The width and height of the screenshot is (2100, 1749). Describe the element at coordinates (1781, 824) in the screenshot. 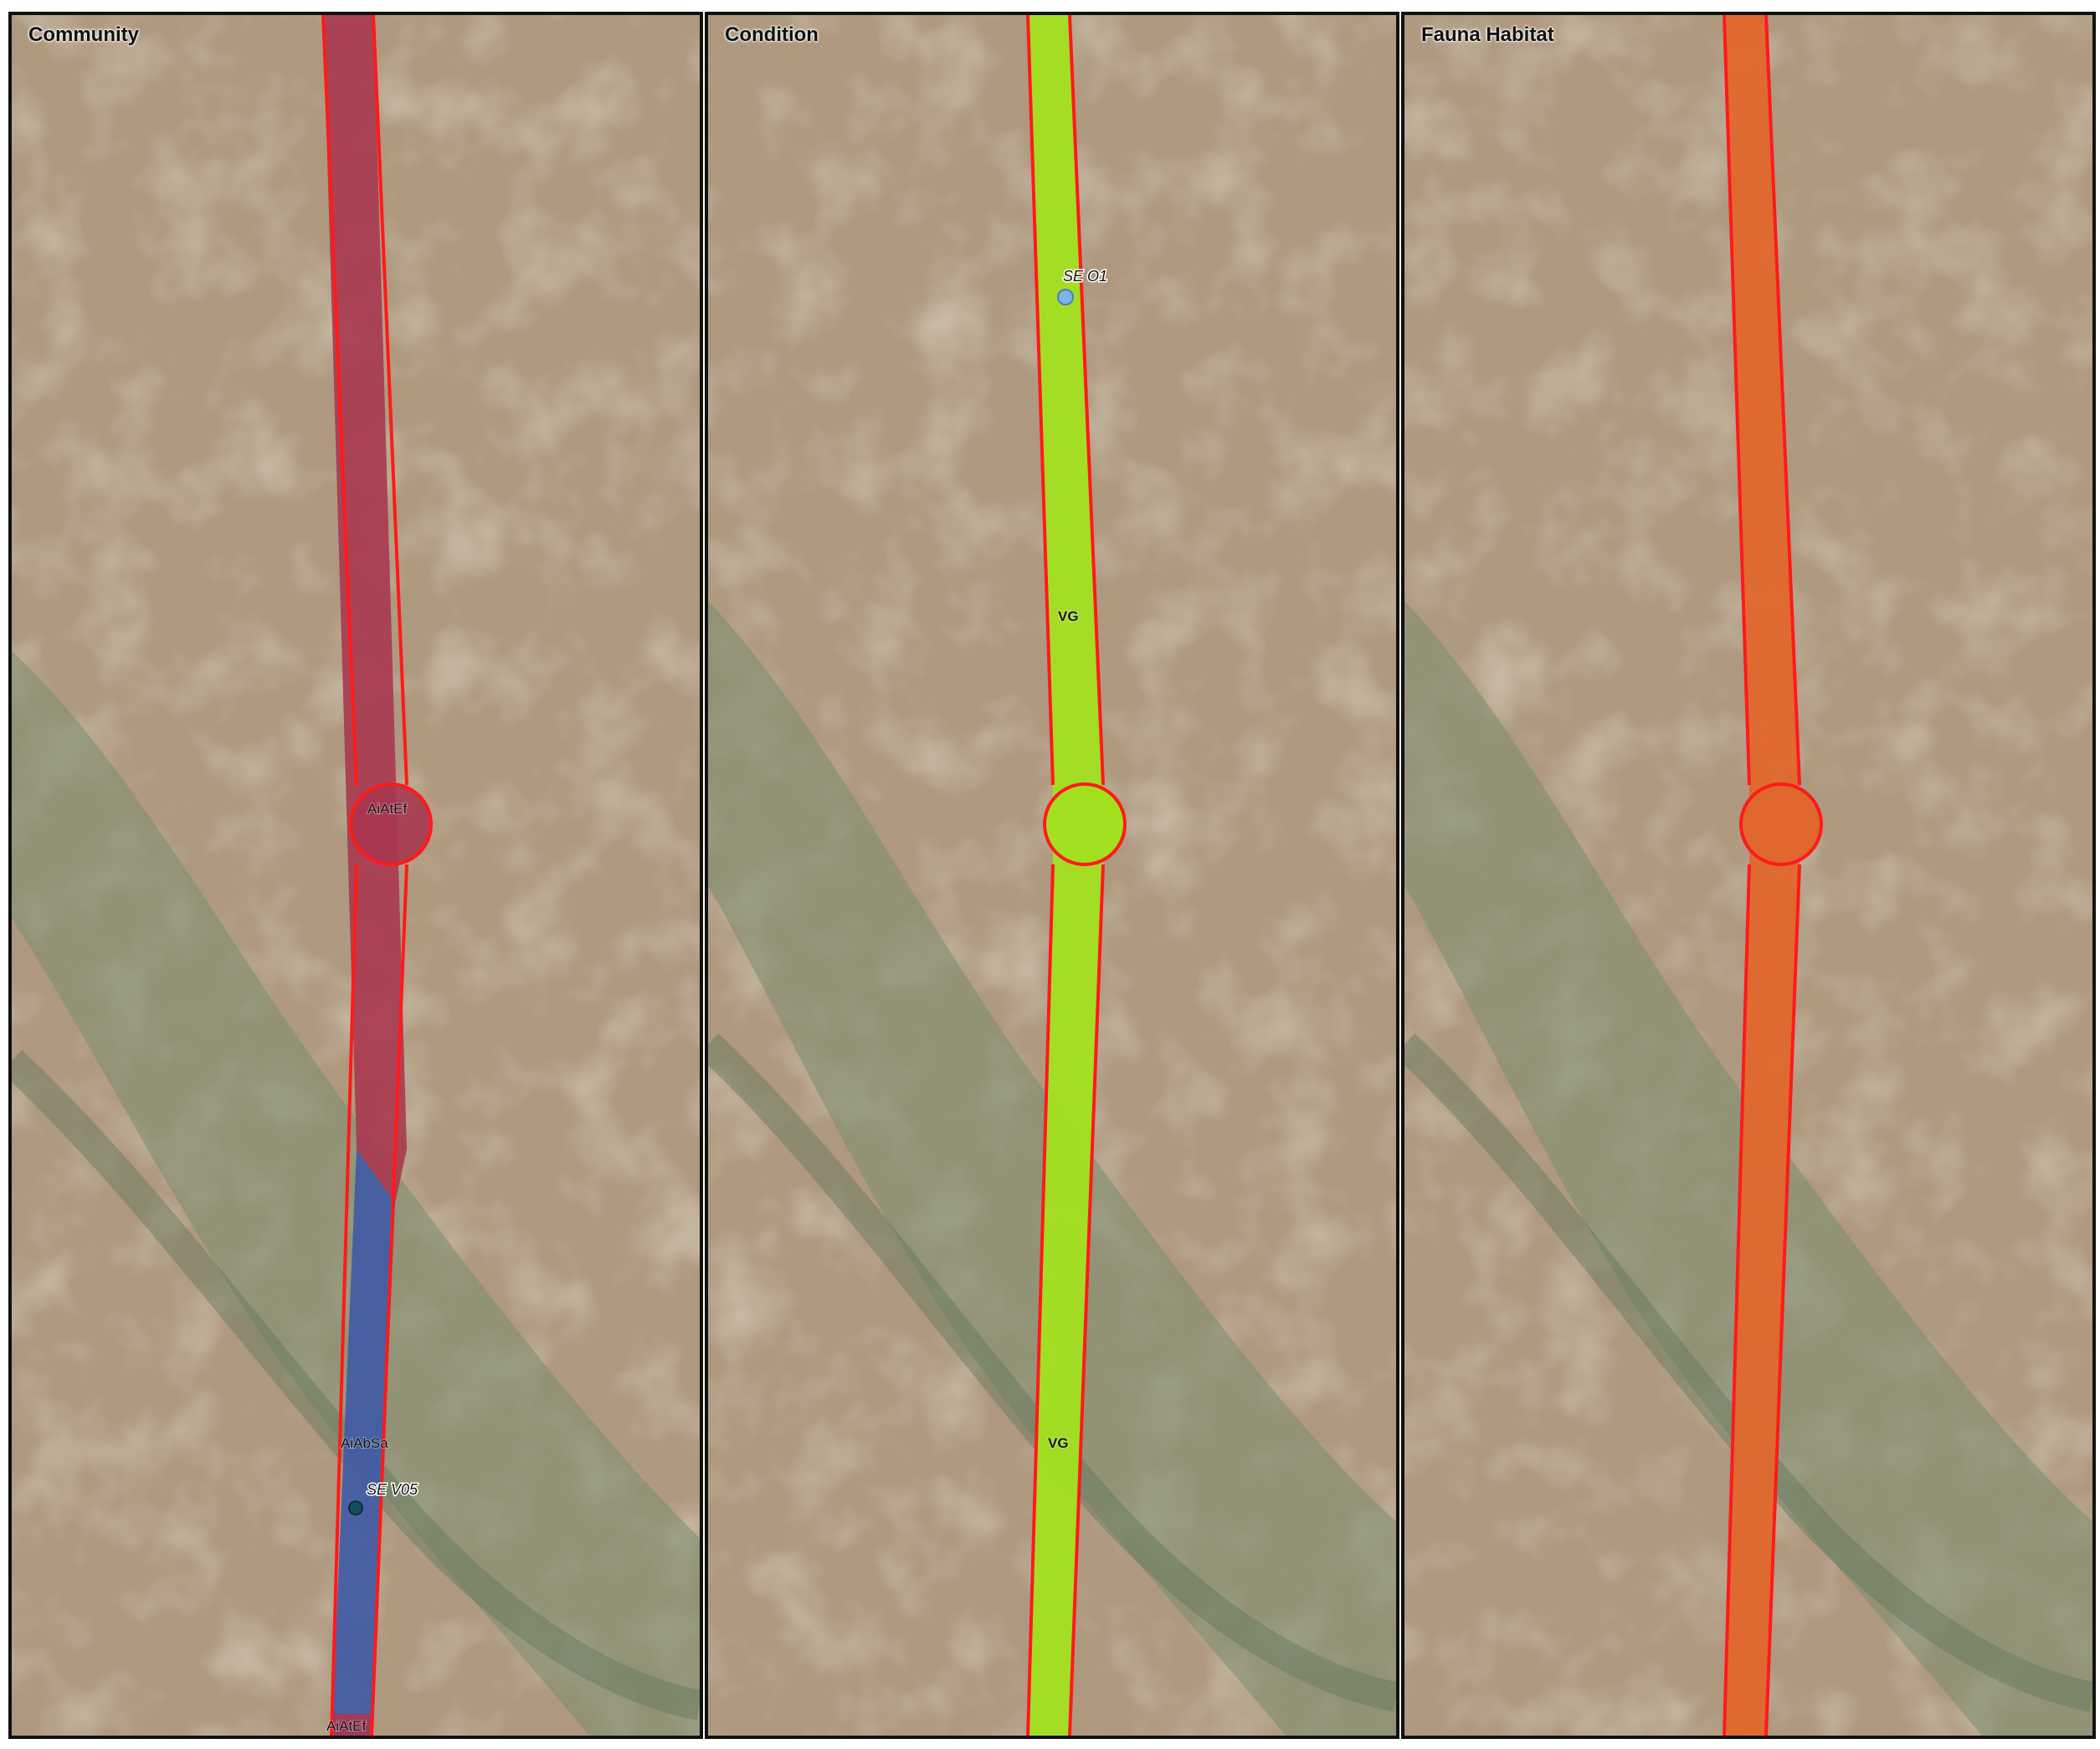

I see `fauna-habitat-node-circle` at that location.